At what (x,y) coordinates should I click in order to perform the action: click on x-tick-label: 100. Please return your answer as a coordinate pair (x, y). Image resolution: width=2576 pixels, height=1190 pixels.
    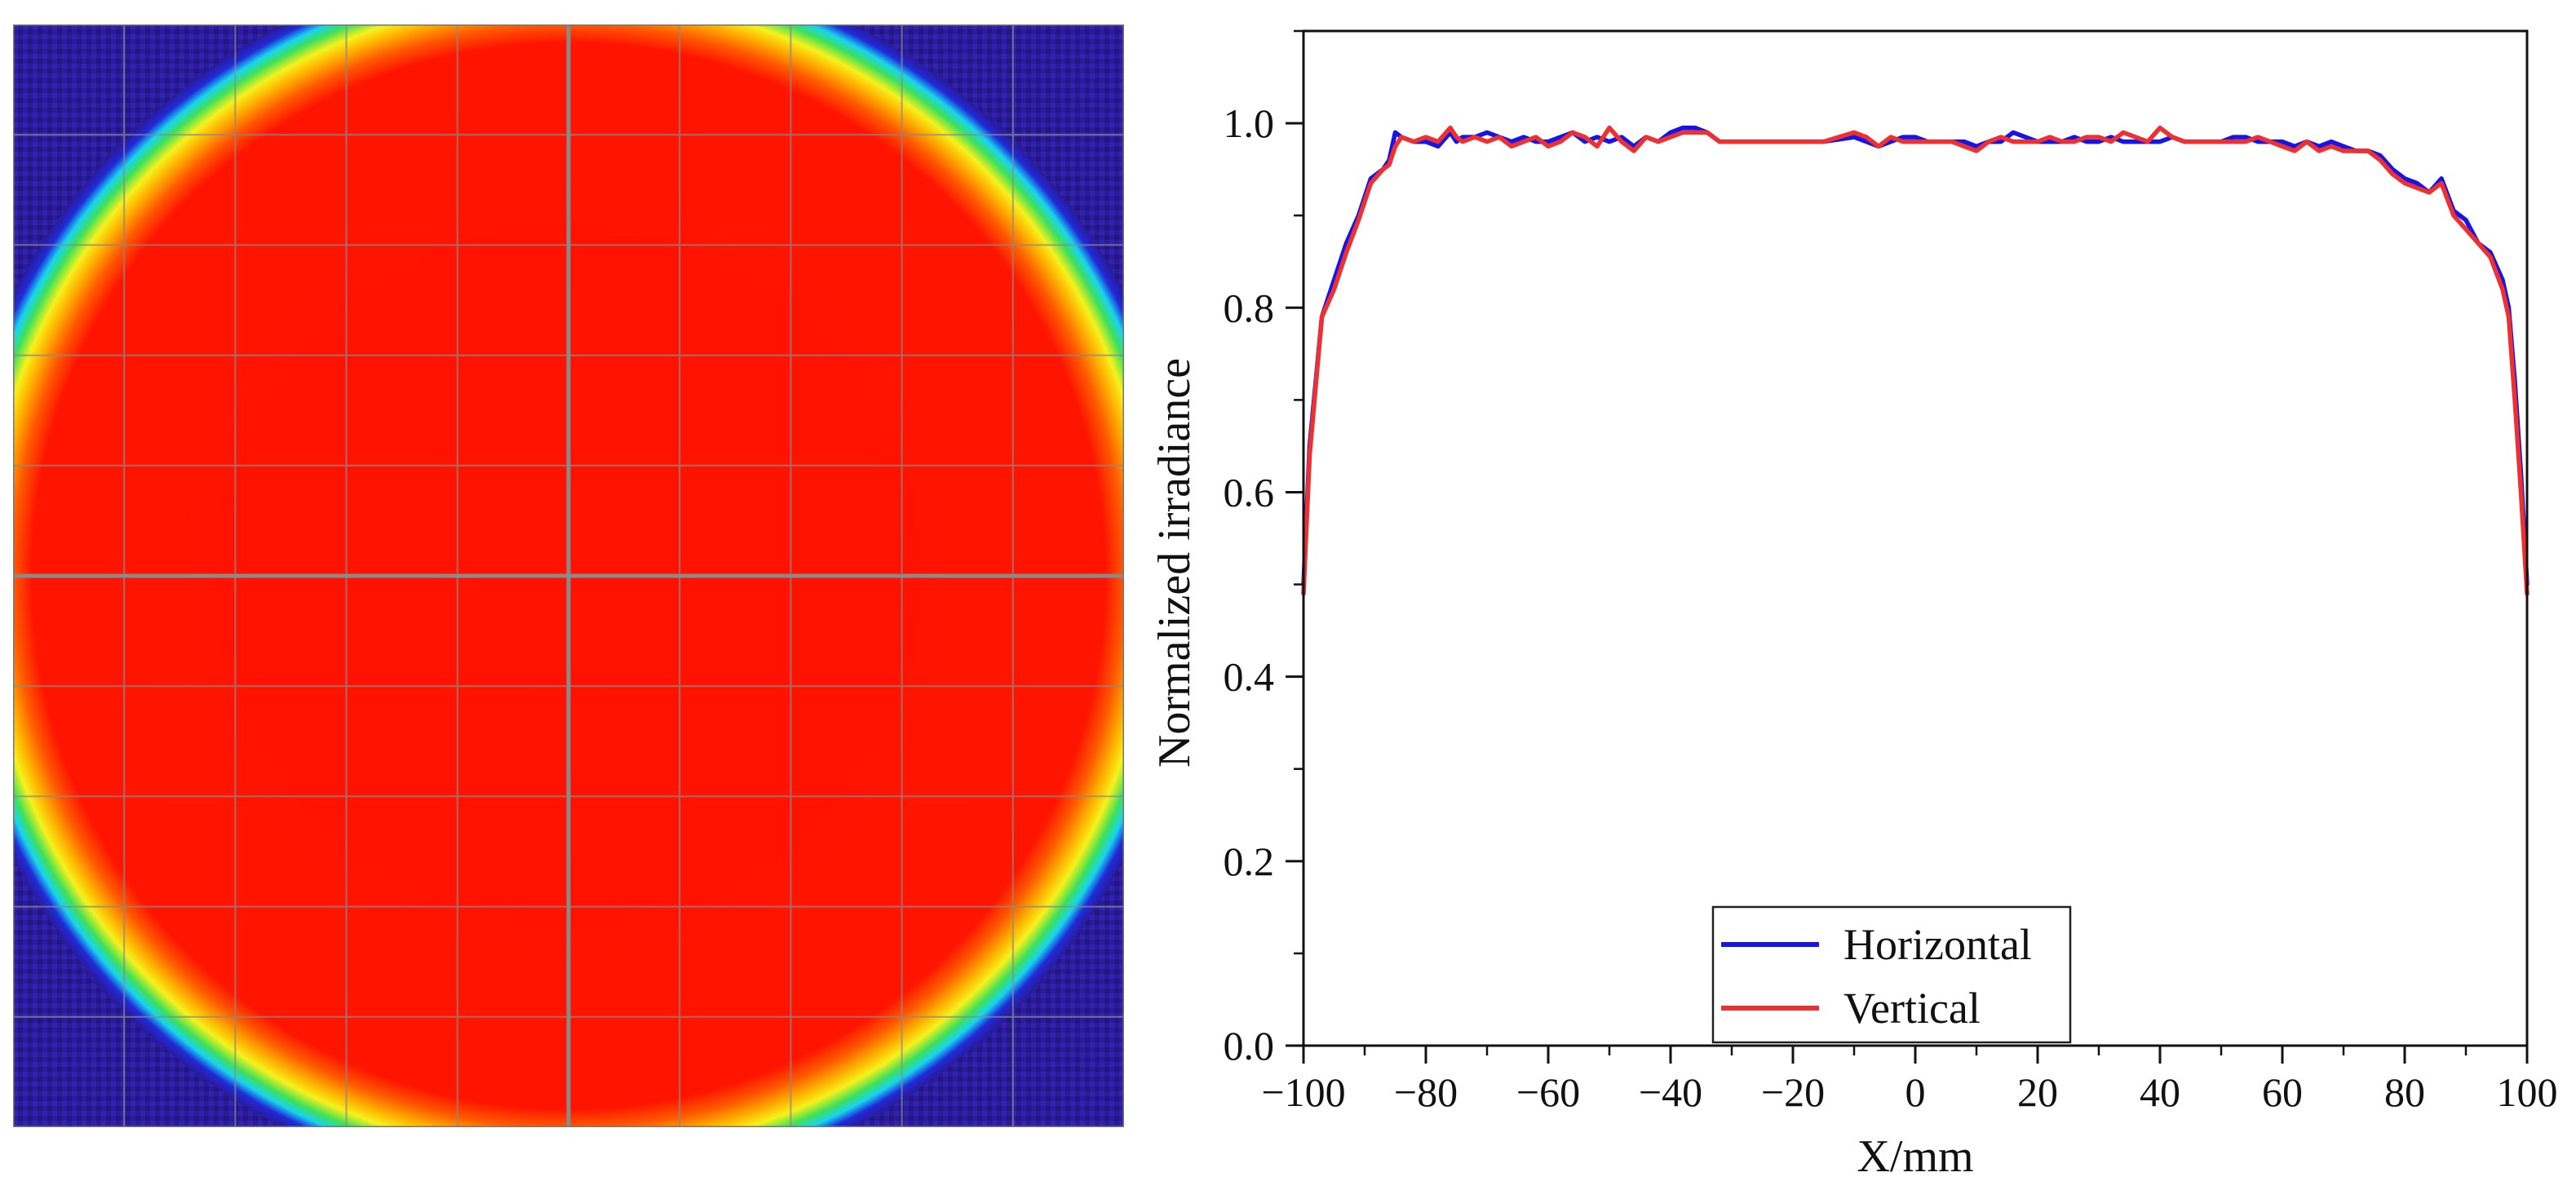
    Looking at the image, I should click on (2527, 1092).